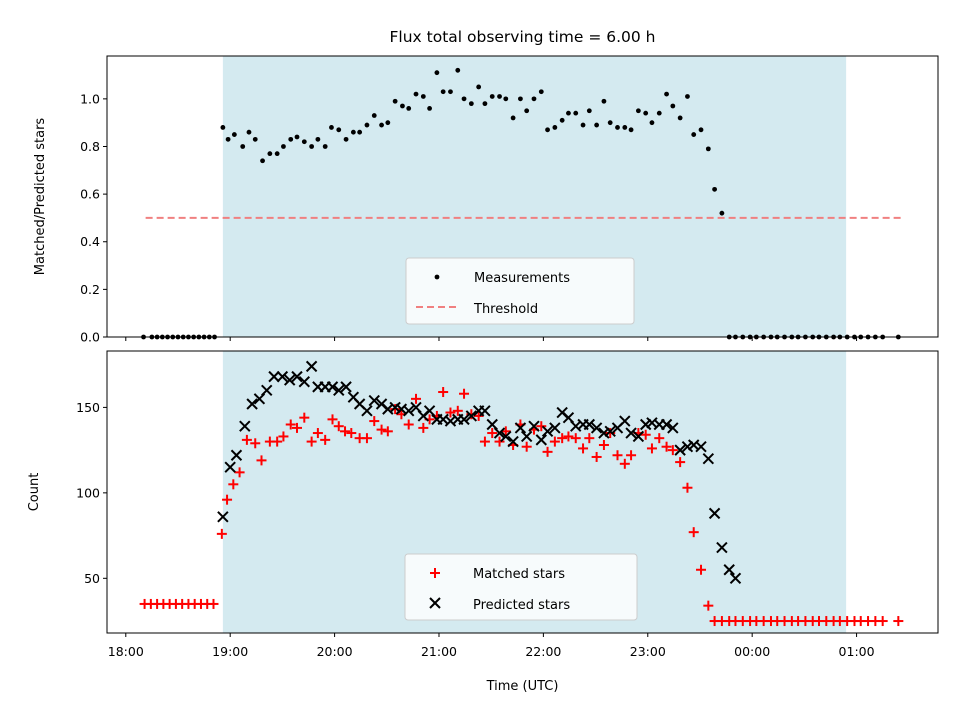 The image size is (960, 720). What do you see at coordinates (230, 651) in the screenshot?
I see `x-tick-label: 19:00` at bounding box center [230, 651].